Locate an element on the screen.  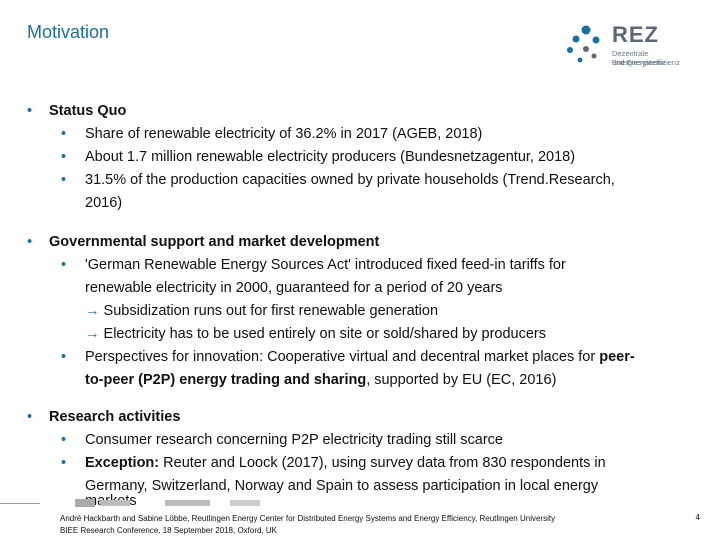
logo-mark-icon is located at coordinates (583, 44).